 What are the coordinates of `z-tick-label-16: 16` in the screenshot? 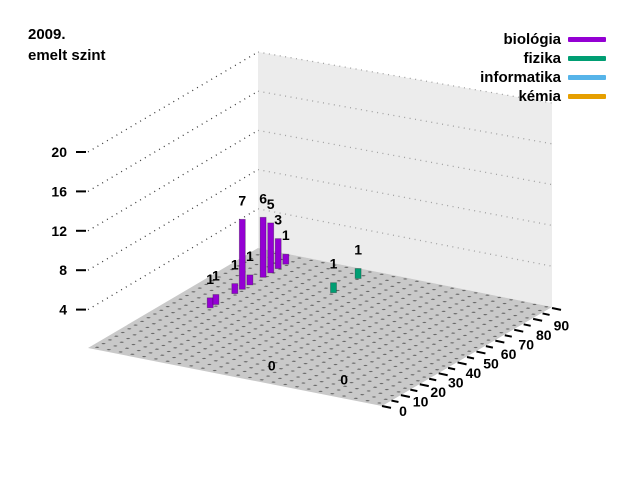 It's located at (59, 191).